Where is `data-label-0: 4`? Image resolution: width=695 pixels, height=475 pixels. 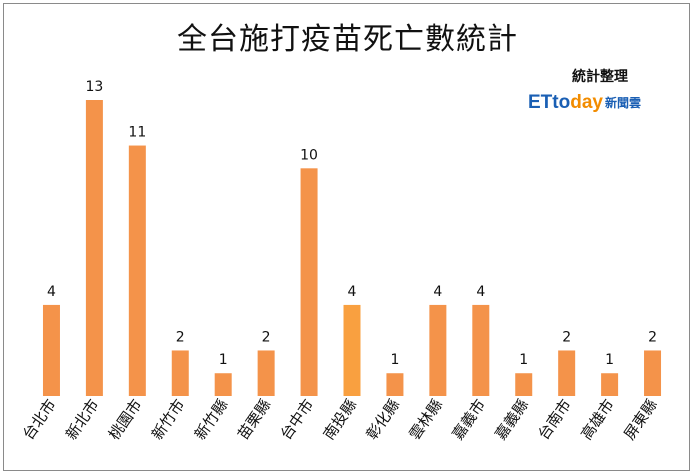 data-label-0: 4 is located at coordinates (51, 292).